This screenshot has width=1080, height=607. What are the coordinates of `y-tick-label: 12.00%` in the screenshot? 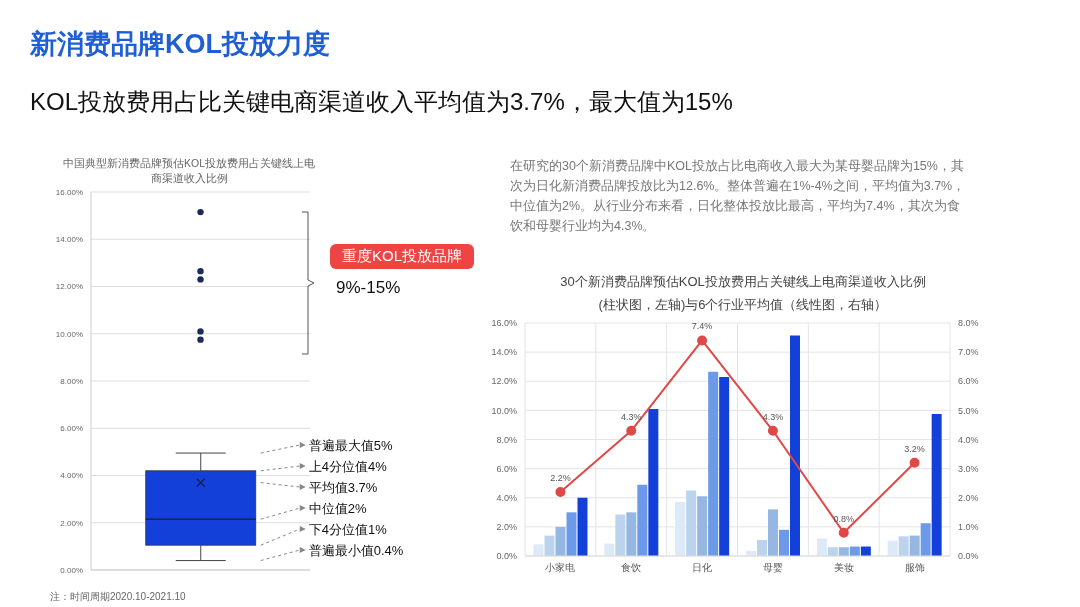 It's located at (69, 287).